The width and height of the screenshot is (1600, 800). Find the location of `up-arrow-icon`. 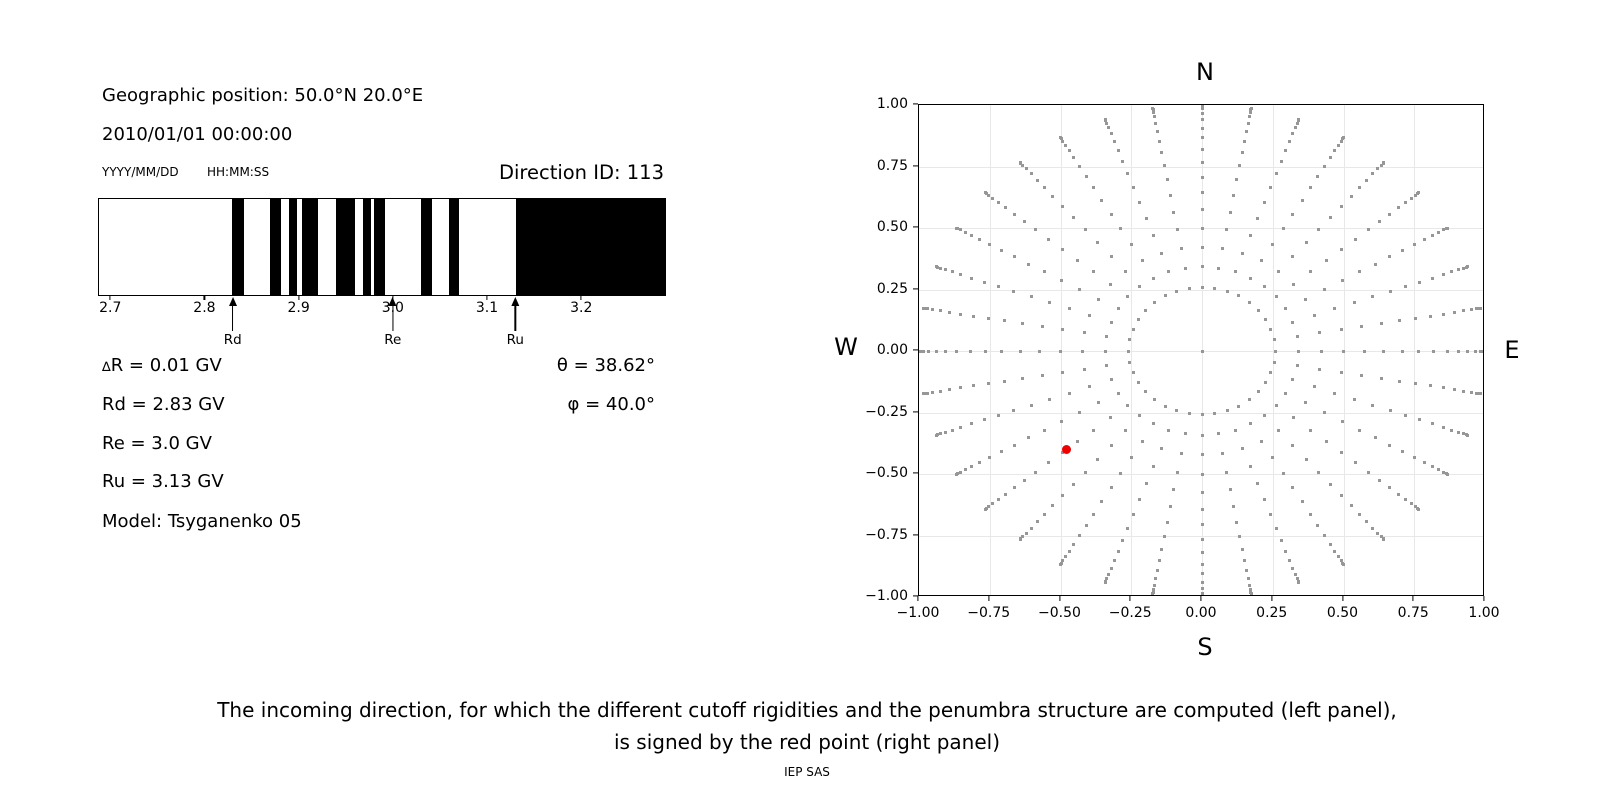

up-arrow-icon is located at coordinates (232, 301).